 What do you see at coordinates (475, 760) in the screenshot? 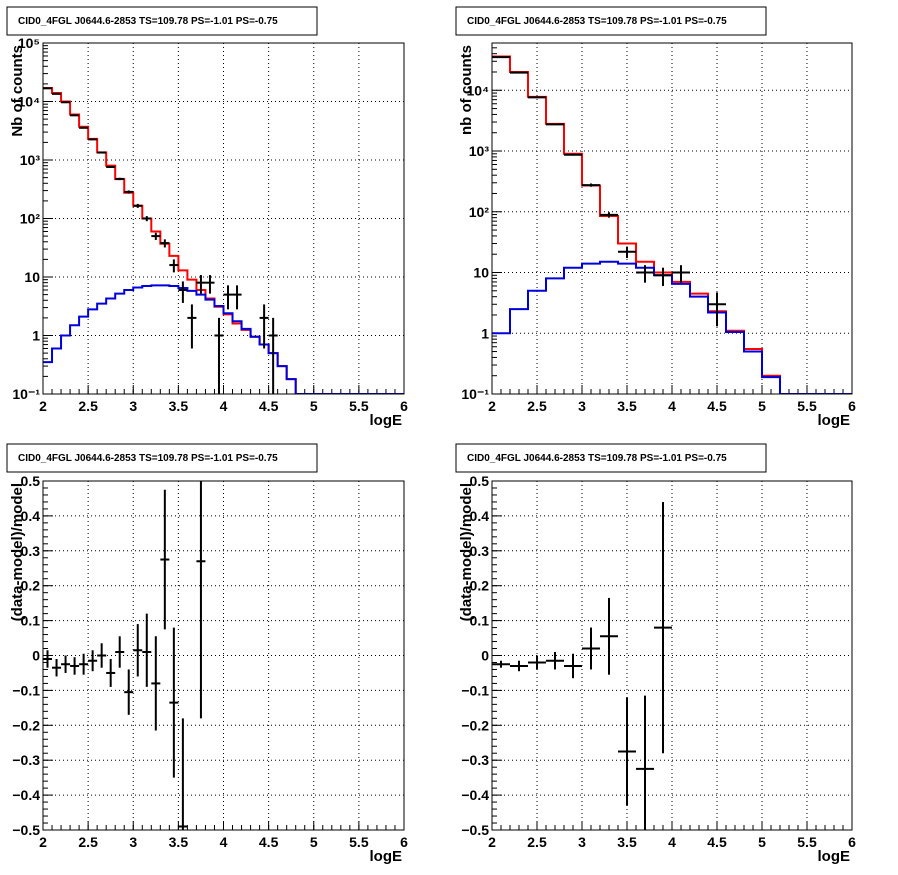
I see `y-tick-label: −0.3` at bounding box center [475, 760].